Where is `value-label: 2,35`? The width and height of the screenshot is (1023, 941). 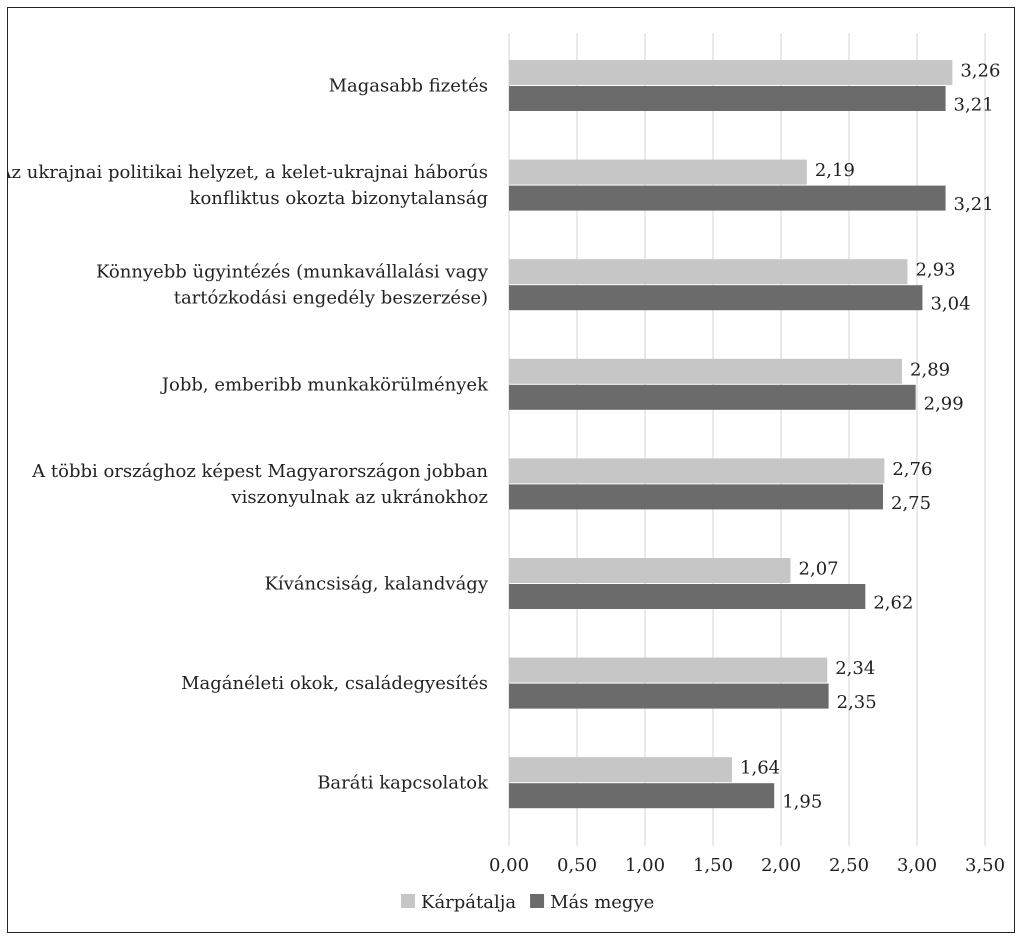
value-label: 2,35 is located at coordinates (857, 702).